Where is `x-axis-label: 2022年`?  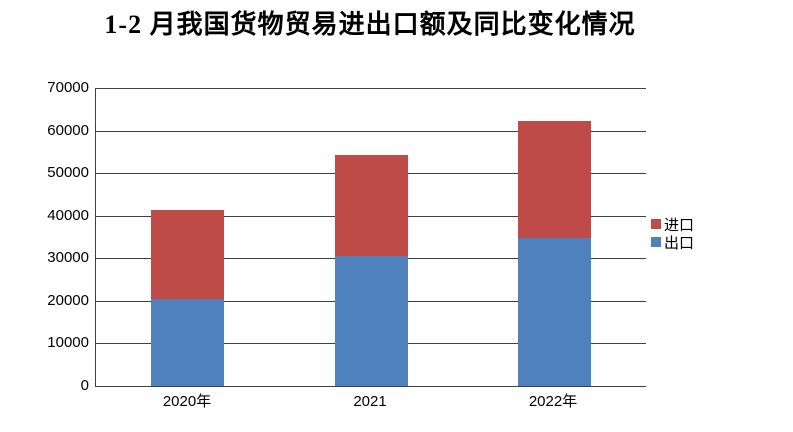 x-axis-label: 2022年 is located at coordinates (553, 401).